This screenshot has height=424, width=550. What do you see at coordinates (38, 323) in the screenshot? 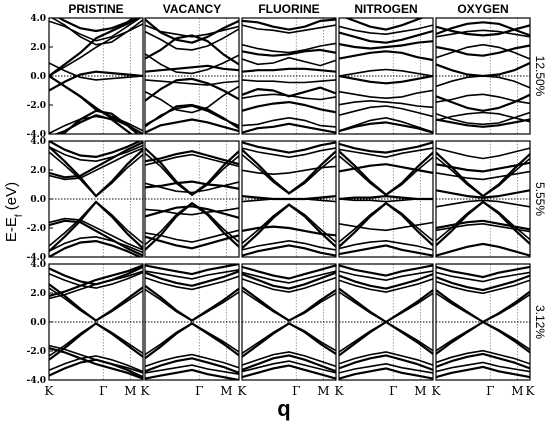
I see `y-tick-label: 0.0` at bounding box center [38, 323].